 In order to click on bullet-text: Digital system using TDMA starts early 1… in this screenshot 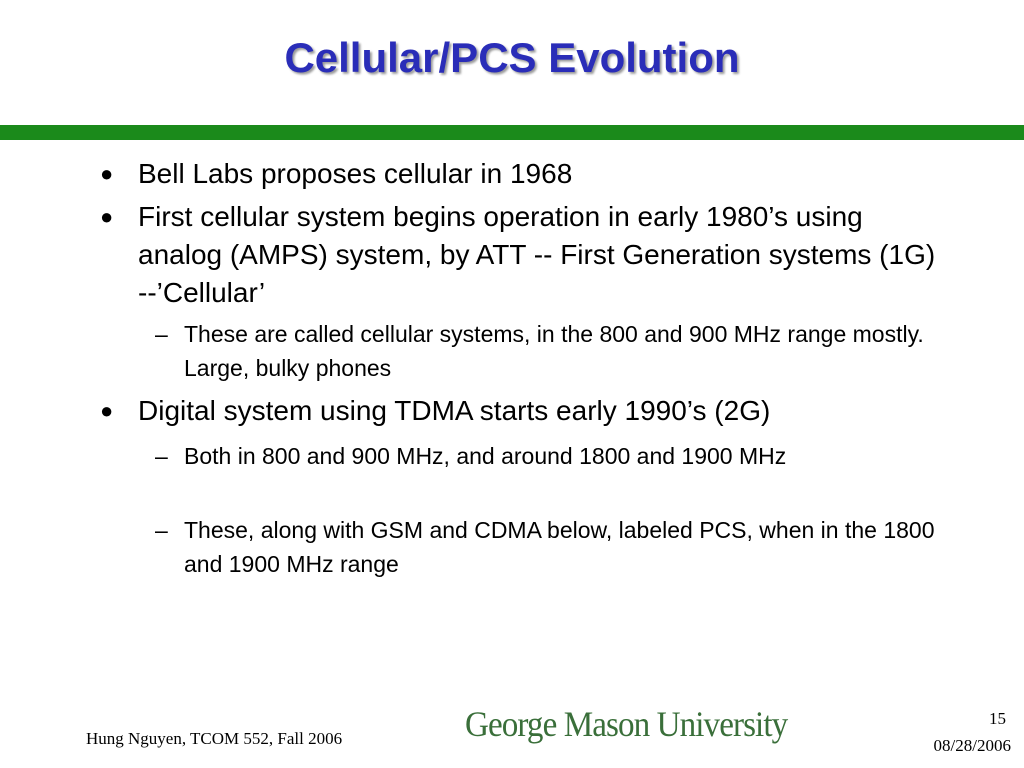, I will do `click(454, 410)`.